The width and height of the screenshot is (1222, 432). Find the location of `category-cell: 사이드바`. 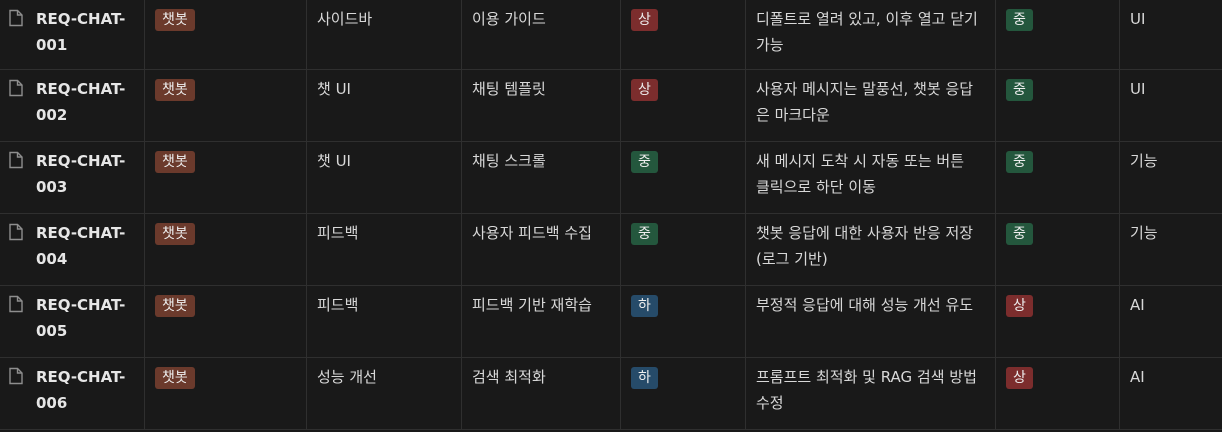

category-cell: 사이드바 is located at coordinates (384, 34).